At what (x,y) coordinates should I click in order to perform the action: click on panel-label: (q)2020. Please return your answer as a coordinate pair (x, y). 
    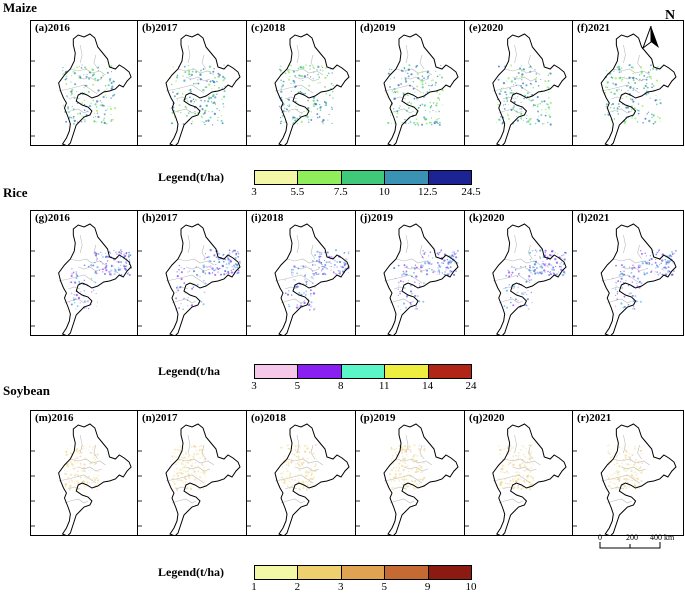
    Looking at the image, I should click on (487, 418).